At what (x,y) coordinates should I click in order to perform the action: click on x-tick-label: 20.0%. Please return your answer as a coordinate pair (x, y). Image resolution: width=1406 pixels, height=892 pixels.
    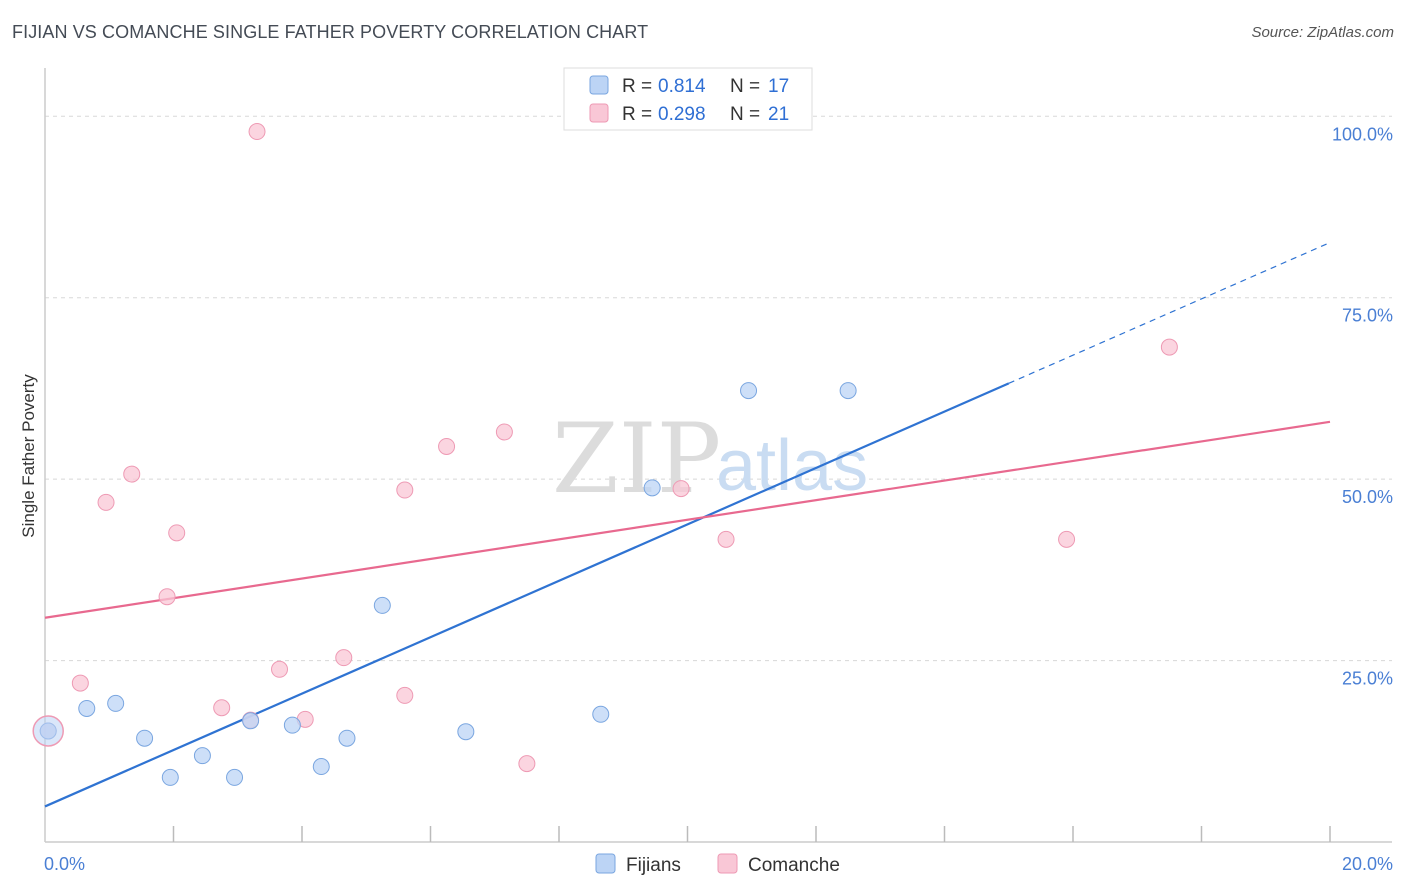
    Looking at the image, I should click on (1367, 864).